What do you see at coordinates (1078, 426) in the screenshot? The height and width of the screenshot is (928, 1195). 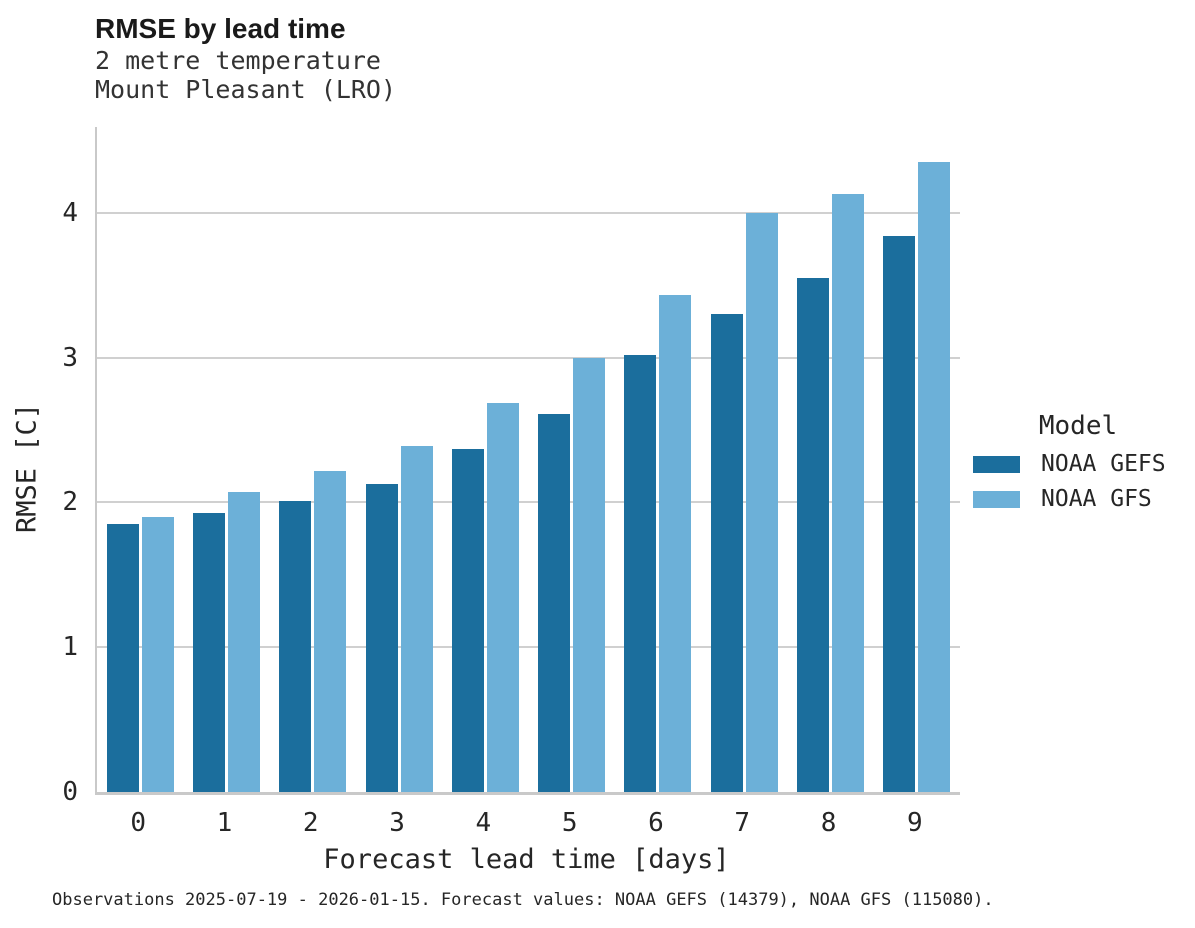 I see `legend-title: Model` at bounding box center [1078, 426].